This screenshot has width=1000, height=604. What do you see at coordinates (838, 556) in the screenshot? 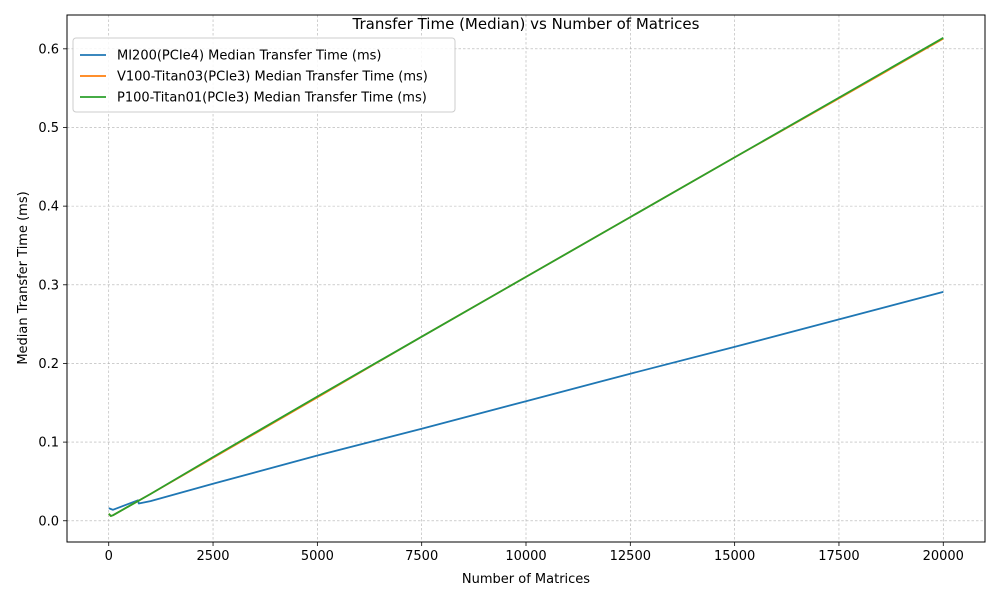
I see `x-tick-label: 17500` at bounding box center [838, 556].